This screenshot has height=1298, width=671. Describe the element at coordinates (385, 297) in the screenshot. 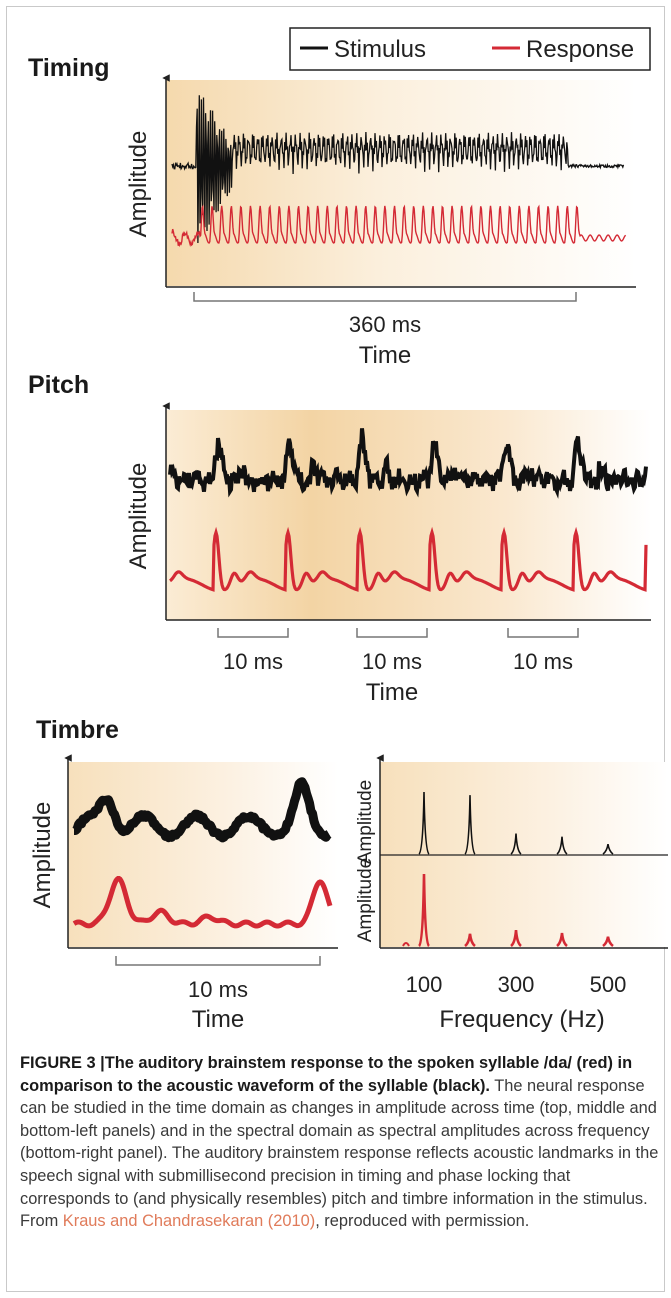

I see `timing-scale-bar` at that location.